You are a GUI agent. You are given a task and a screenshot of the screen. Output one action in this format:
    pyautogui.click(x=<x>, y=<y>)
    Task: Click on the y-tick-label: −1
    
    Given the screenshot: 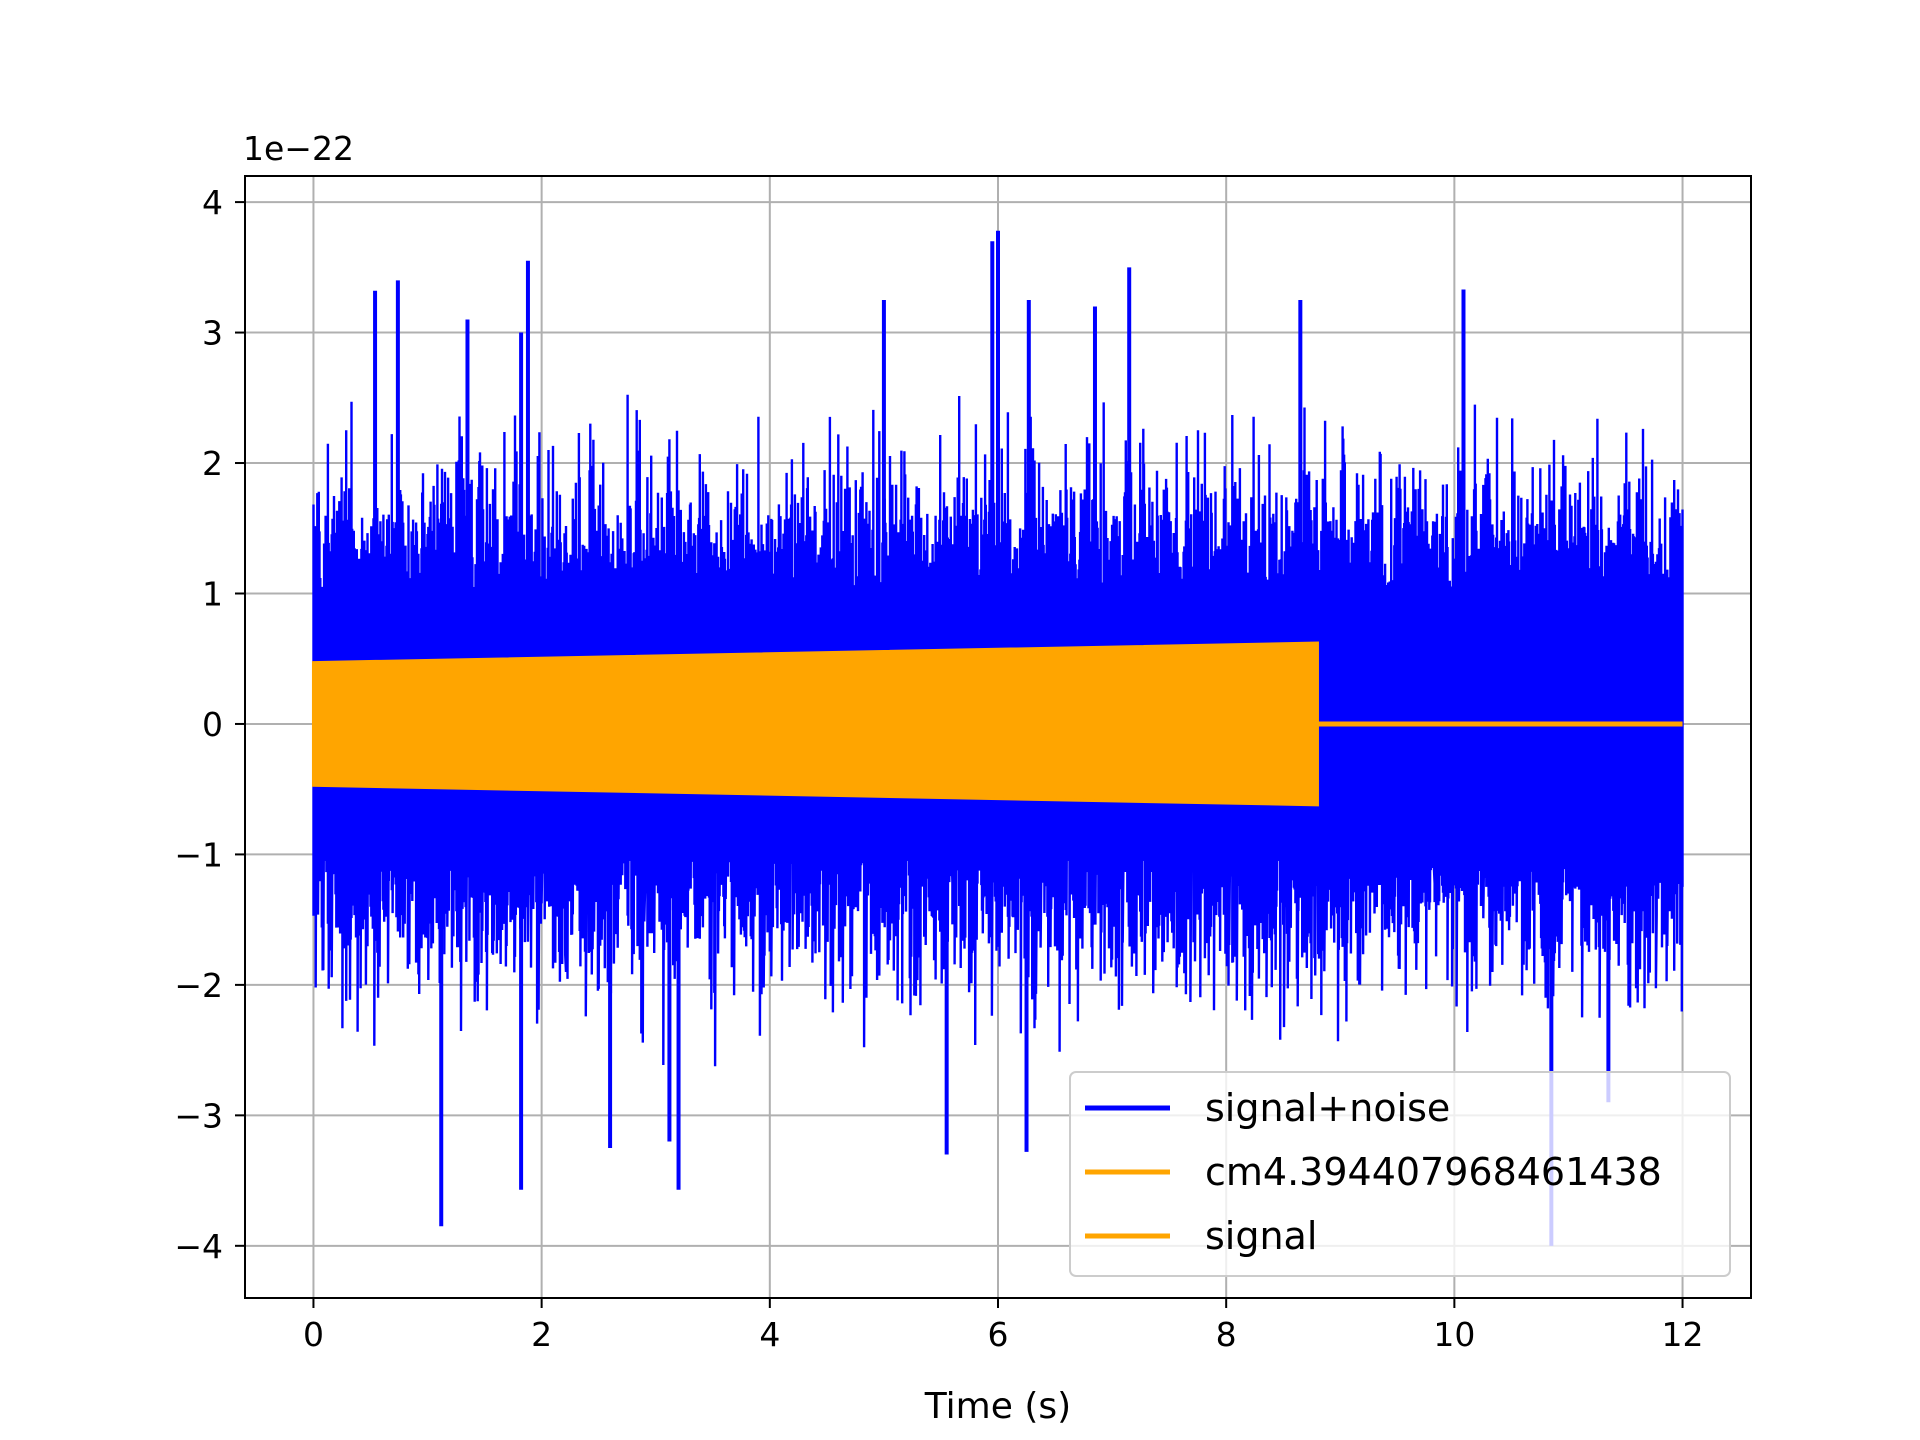 What is the action you would take?
    pyautogui.click(x=198, y=854)
    